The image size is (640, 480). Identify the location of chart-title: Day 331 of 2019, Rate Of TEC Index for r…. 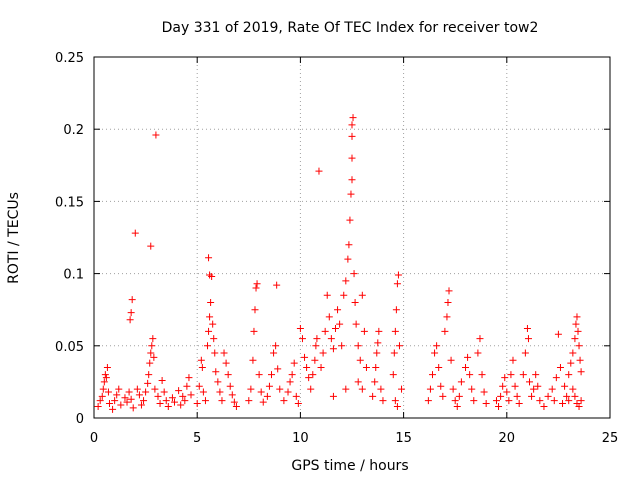
(350, 28).